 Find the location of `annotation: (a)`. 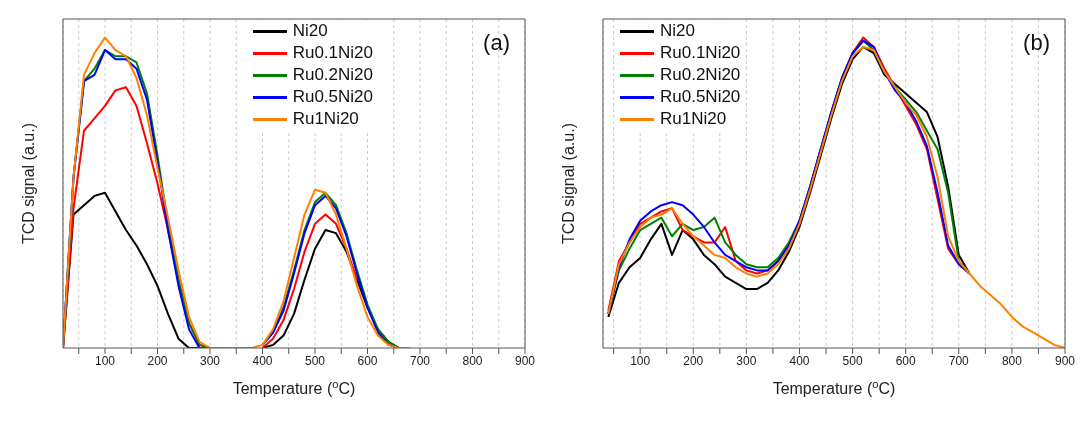

annotation: (a) is located at coordinates (496, 43).